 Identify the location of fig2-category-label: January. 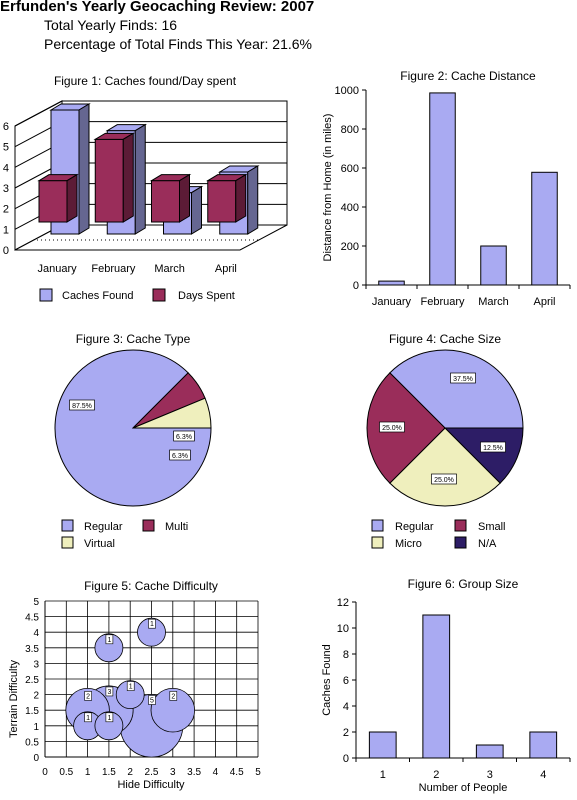
(392, 302).